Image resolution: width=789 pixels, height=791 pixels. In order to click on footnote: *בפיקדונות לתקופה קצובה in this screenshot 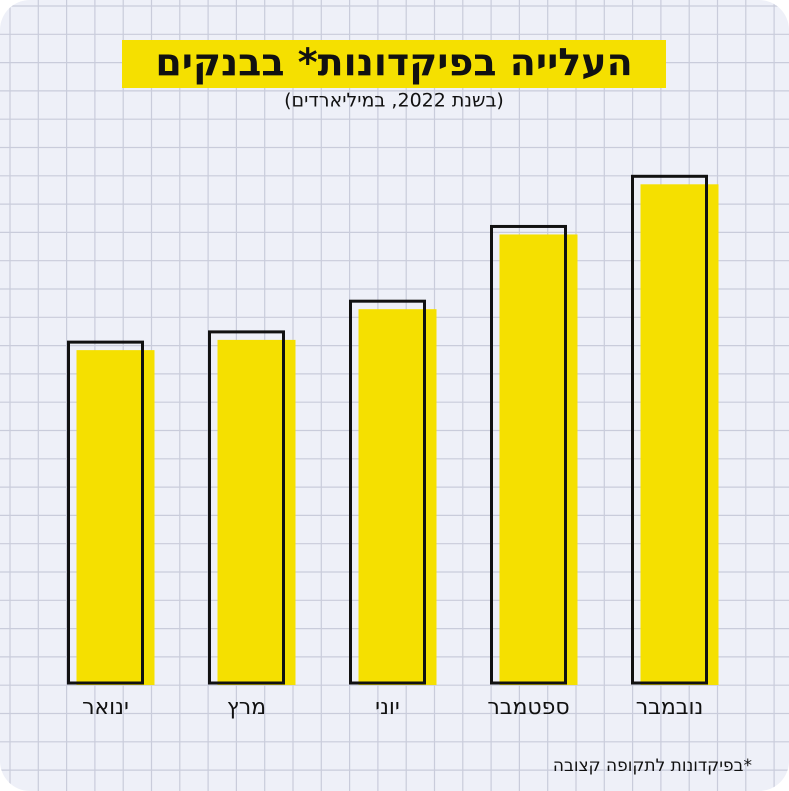, I will do `click(652, 766)`.